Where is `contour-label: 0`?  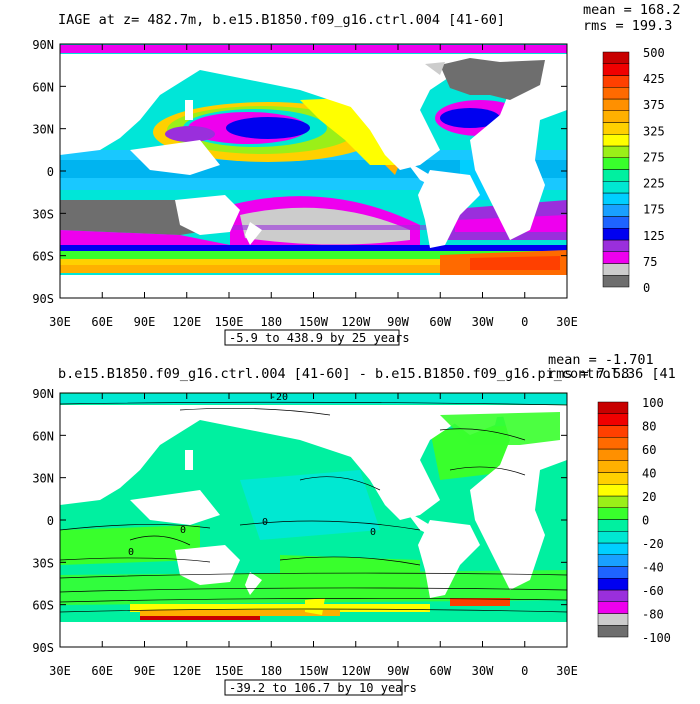 contour-label: 0 is located at coordinates (373, 532).